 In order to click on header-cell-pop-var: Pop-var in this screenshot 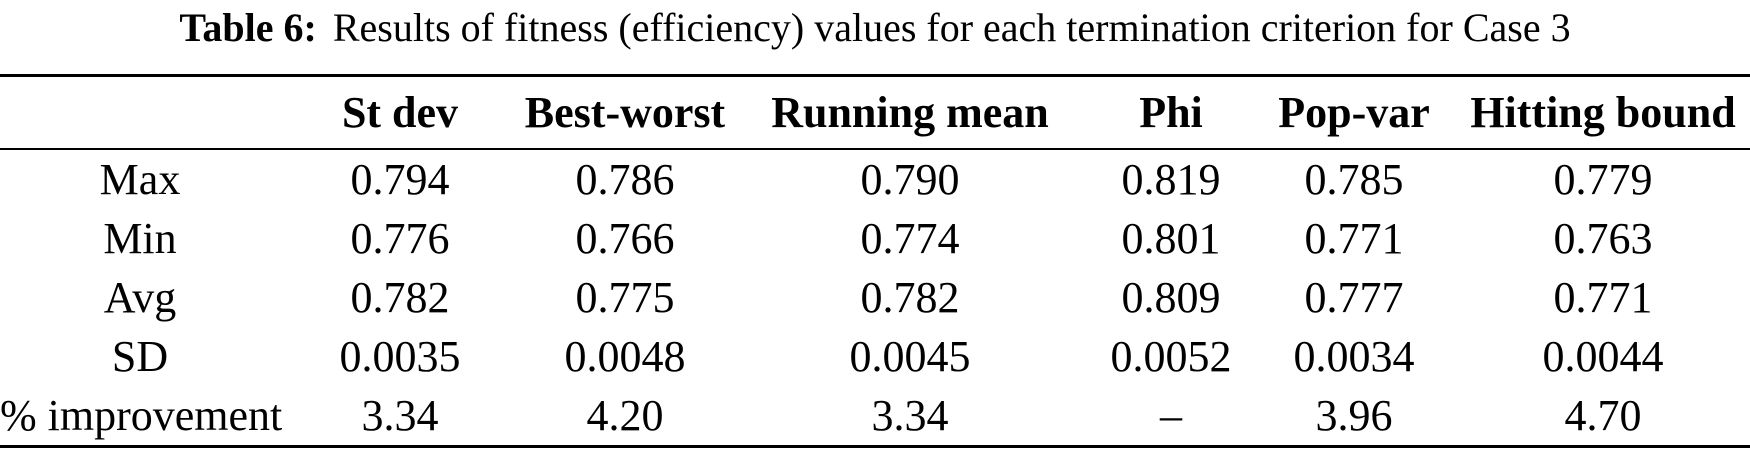, I will do `click(1354, 112)`.